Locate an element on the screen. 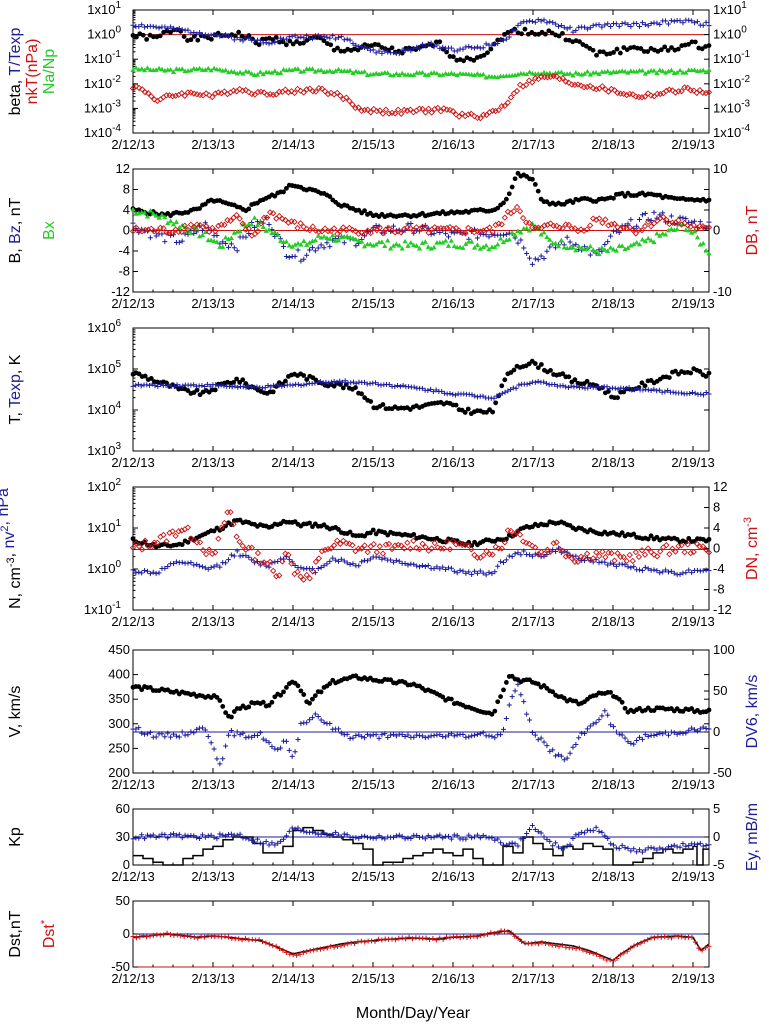  x-tick-label: 2/13/13 is located at coordinates (212, 621).